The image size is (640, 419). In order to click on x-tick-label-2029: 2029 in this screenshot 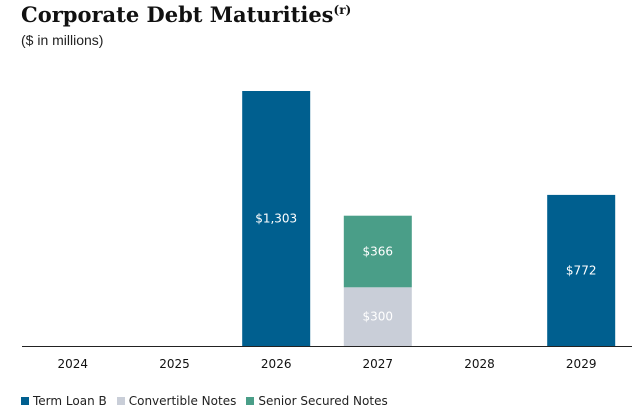, I will do `click(581, 364)`.